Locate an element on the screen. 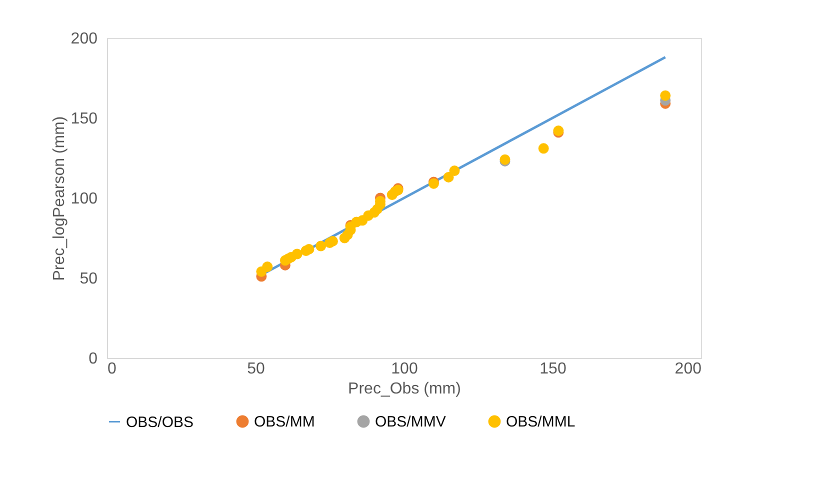 This screenshot has height=480, width=818. x-tick-label: 100 is located at coordinates (404, 369).